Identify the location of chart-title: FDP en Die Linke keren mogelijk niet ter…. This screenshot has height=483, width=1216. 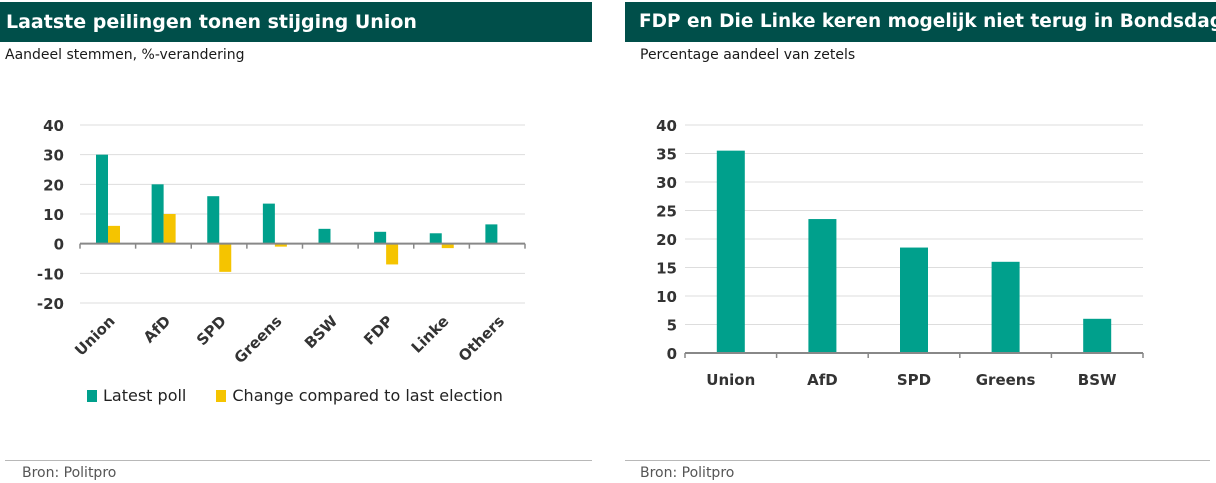
(920, 22).